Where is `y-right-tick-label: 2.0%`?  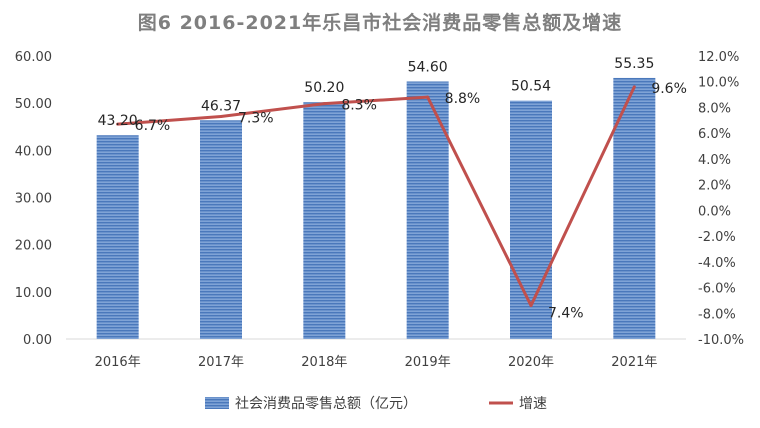 y-right-tick-label: 2.0% is located at coordinates (714, 186).